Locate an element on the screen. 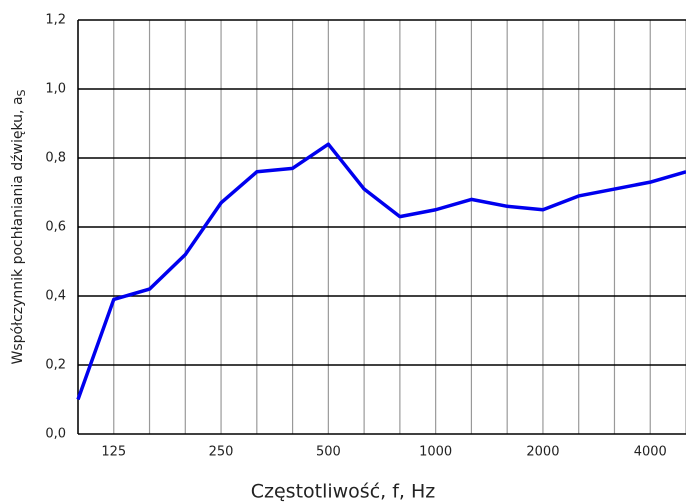 The width and height of the screenshot is (686, 503). y-tick-label: 0,0 is located at coordinates (55, 434).